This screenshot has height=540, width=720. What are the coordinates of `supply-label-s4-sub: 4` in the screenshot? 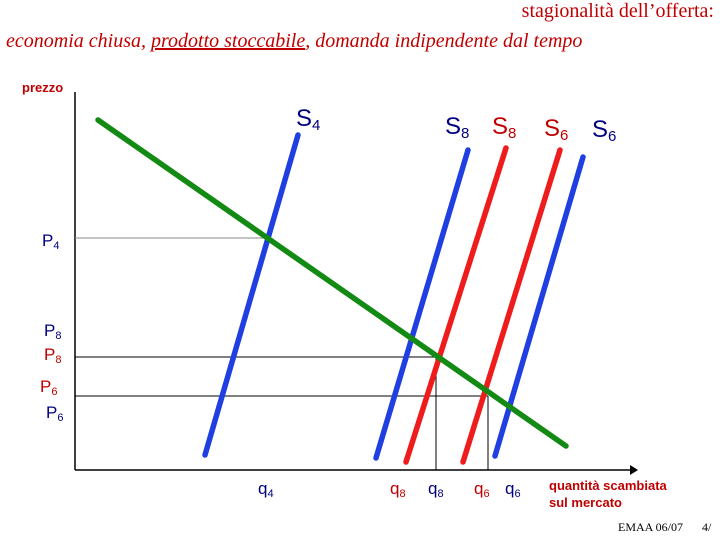 It's located at (316, 125).